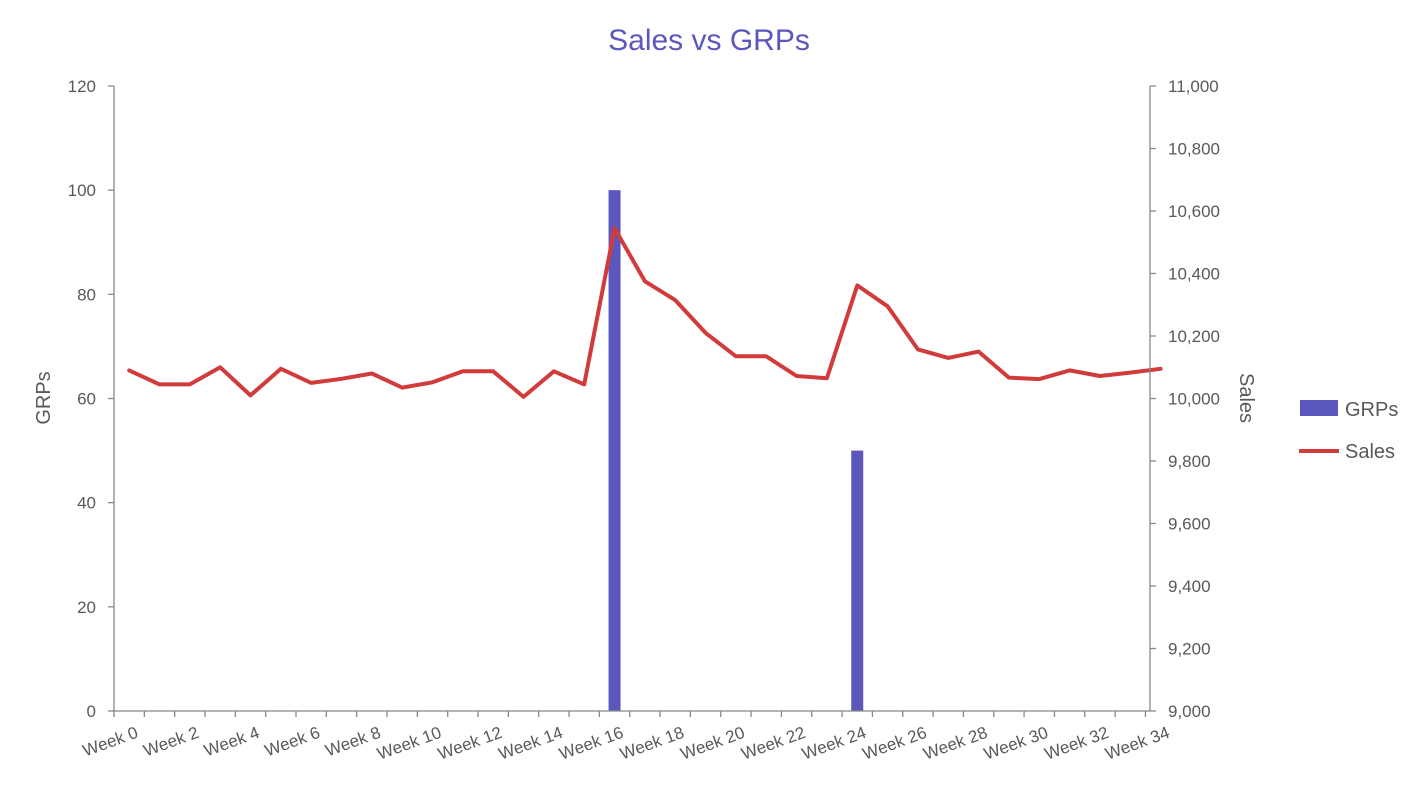 Image resolution: width=1418 pixels, height=802 pixels. Describe the element at coordinates (469, 743) in the screenshot. I see `x-tick-label: Week 12` at that location.